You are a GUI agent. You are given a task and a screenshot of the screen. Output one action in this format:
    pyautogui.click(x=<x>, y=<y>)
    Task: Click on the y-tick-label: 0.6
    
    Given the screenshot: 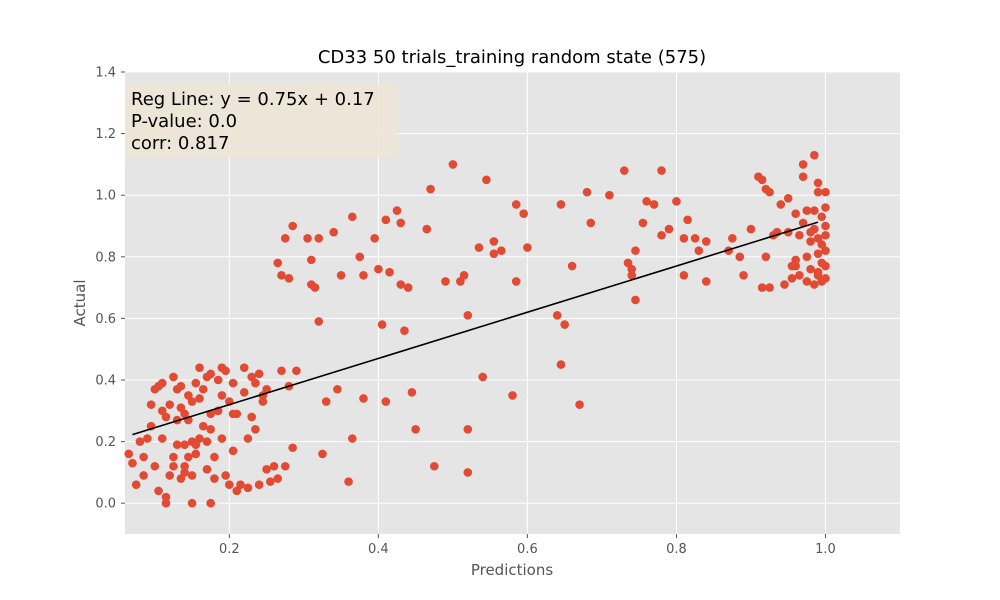 What is the action you would take?
    pyautogui.click(x=105, y=319)
    